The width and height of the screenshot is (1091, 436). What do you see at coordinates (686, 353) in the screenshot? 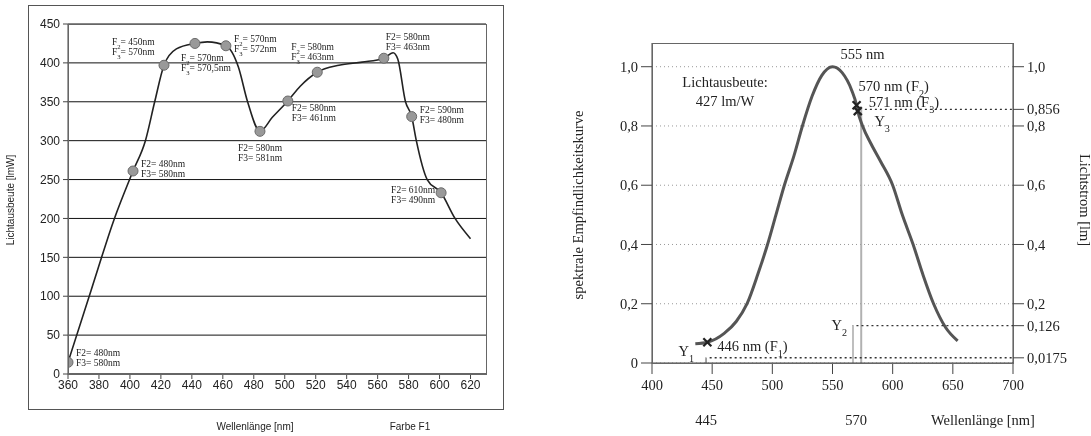
I see `annotation: Y$_{1}$` at bounding box center [686, 353].